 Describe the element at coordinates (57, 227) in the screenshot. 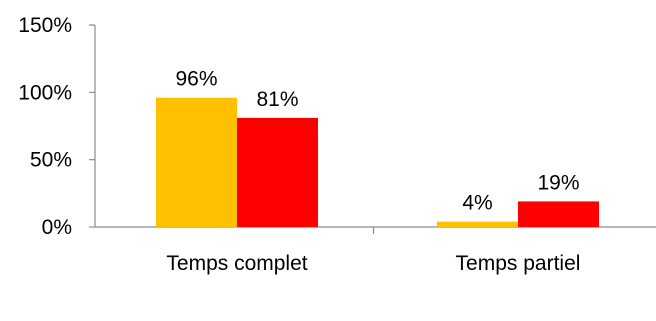

I see `y-tick-label: 0%` at that location.